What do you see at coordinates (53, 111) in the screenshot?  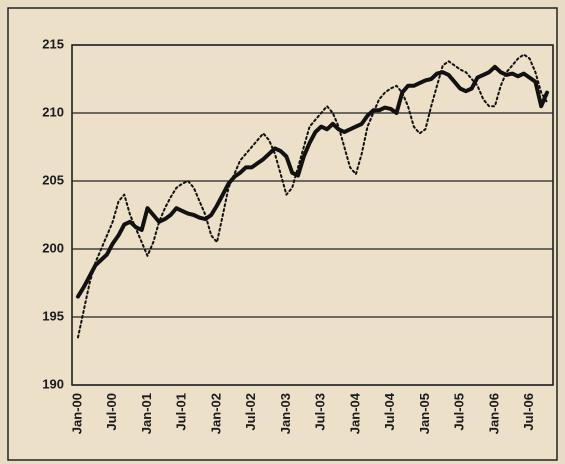 I see `y-tick-label: 210` at bounding box center [53, 111].